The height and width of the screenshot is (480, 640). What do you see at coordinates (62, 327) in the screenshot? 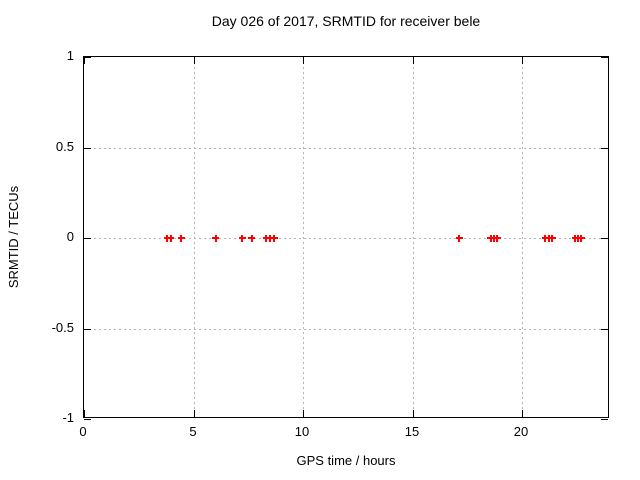
I see `y-tick-label: -0.5` at bounding box center [62, 327].